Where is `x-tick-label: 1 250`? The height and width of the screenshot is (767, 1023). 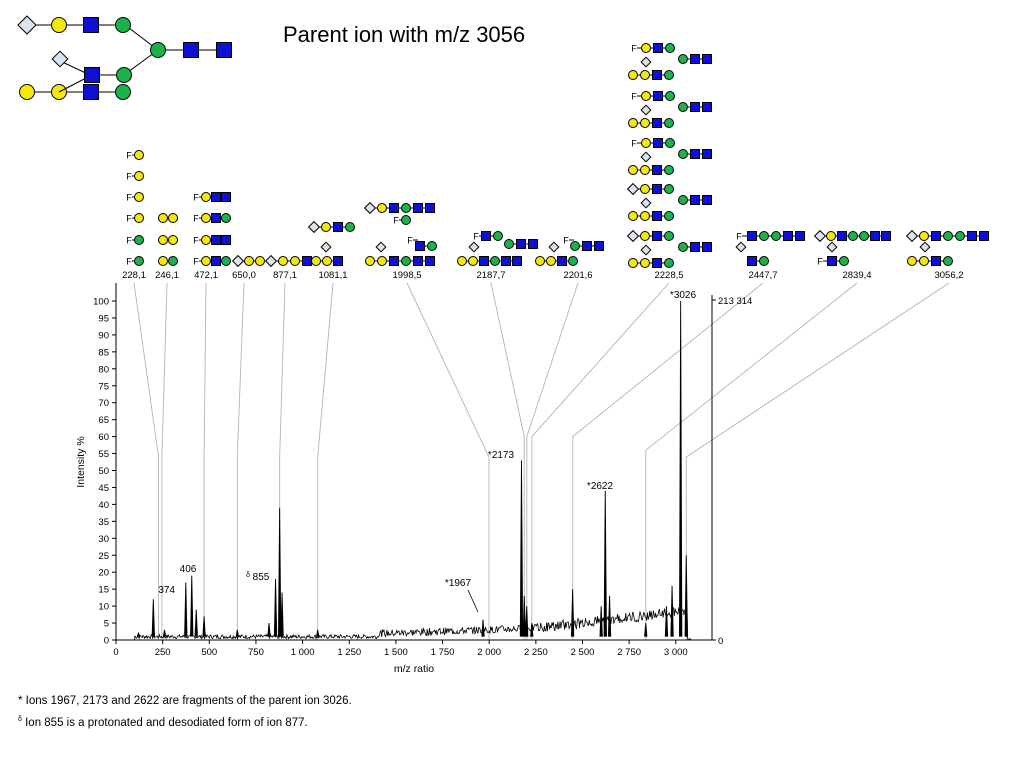 x-tick-label: 1 250 is located at coordinates (349, 652).